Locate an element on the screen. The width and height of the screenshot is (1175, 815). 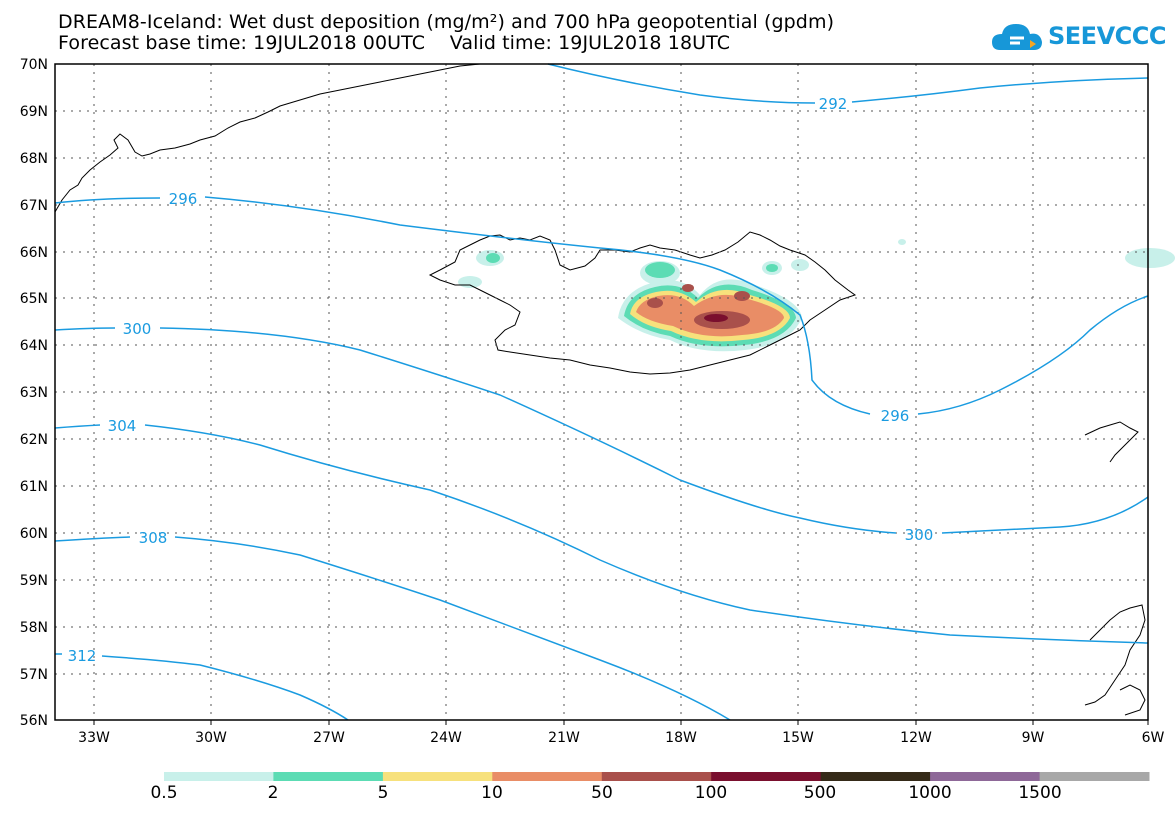
contour-label: 292 is located at coordinates (833, 104).